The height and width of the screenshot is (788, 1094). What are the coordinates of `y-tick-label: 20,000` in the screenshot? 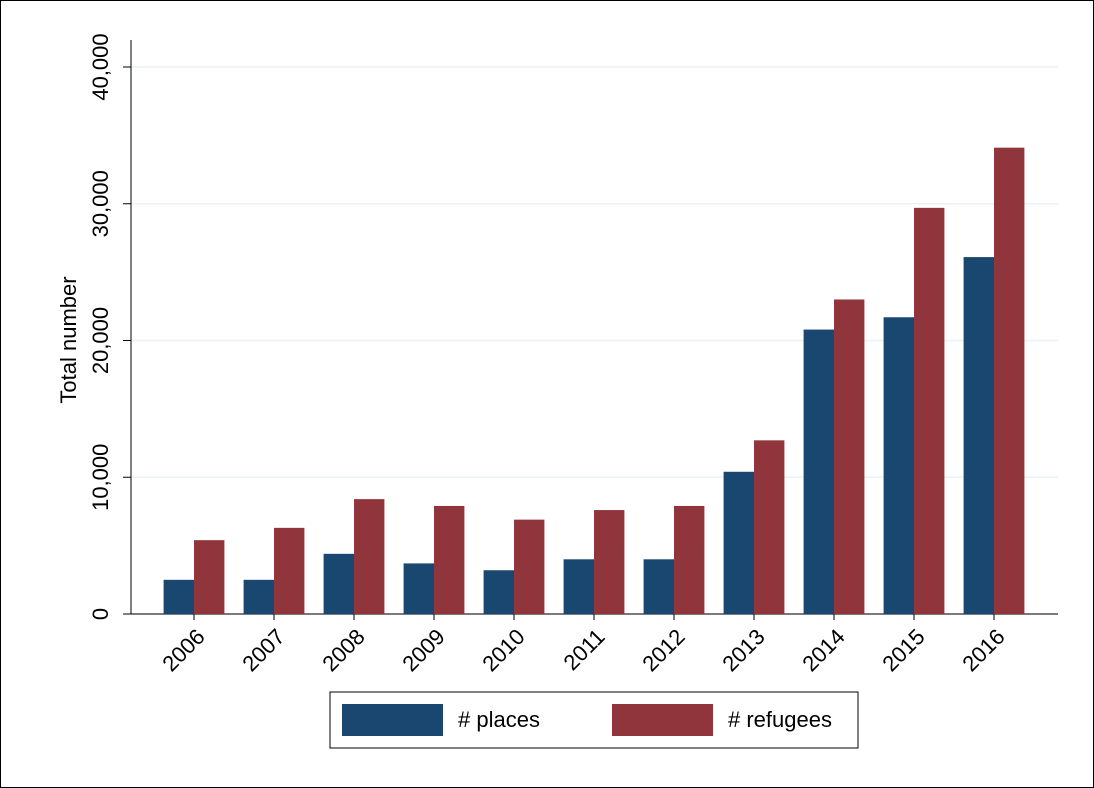 It's located at (100, 340).